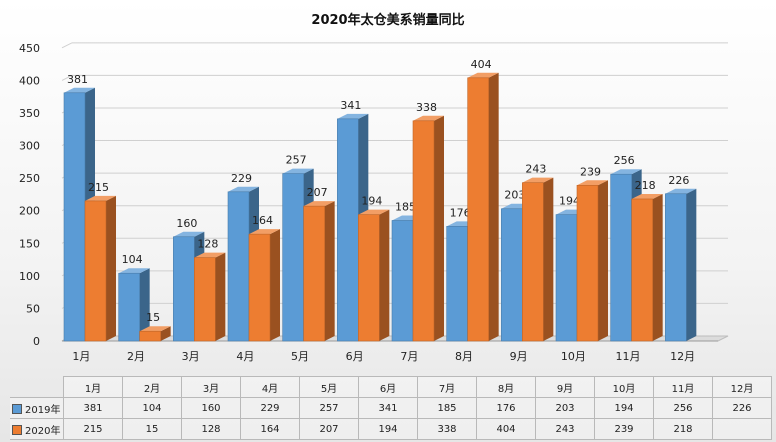  What do you see at coordinates (191, 356) in the screenshot?
I see `x-tick-label: 3月` at bounding box center [191, 356].